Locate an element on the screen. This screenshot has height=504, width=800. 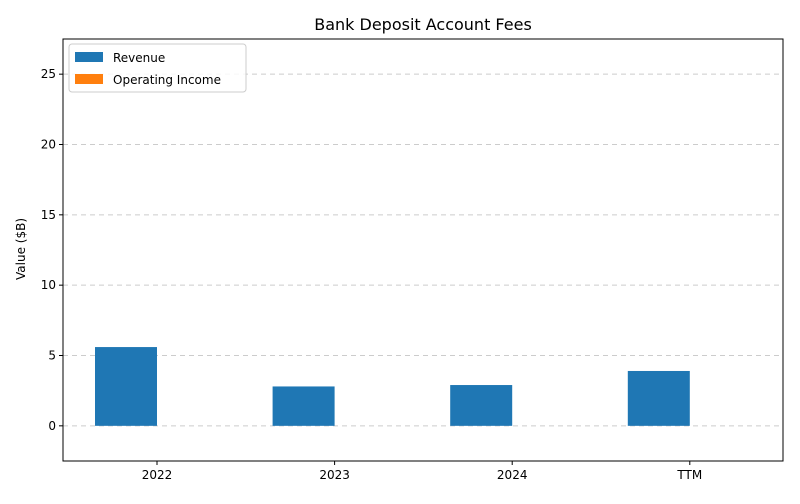
y-tick-label: 20 is located at coordinates (48, 145).